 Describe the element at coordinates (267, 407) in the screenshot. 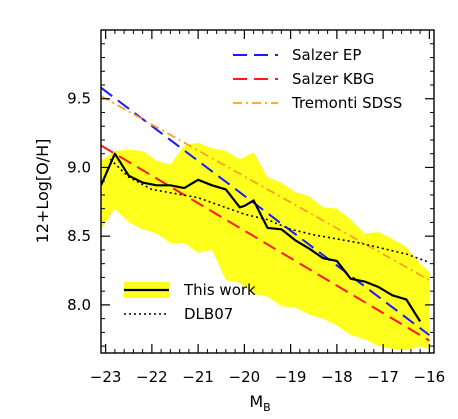

I see `x-axis-title-sub: B` at that location.